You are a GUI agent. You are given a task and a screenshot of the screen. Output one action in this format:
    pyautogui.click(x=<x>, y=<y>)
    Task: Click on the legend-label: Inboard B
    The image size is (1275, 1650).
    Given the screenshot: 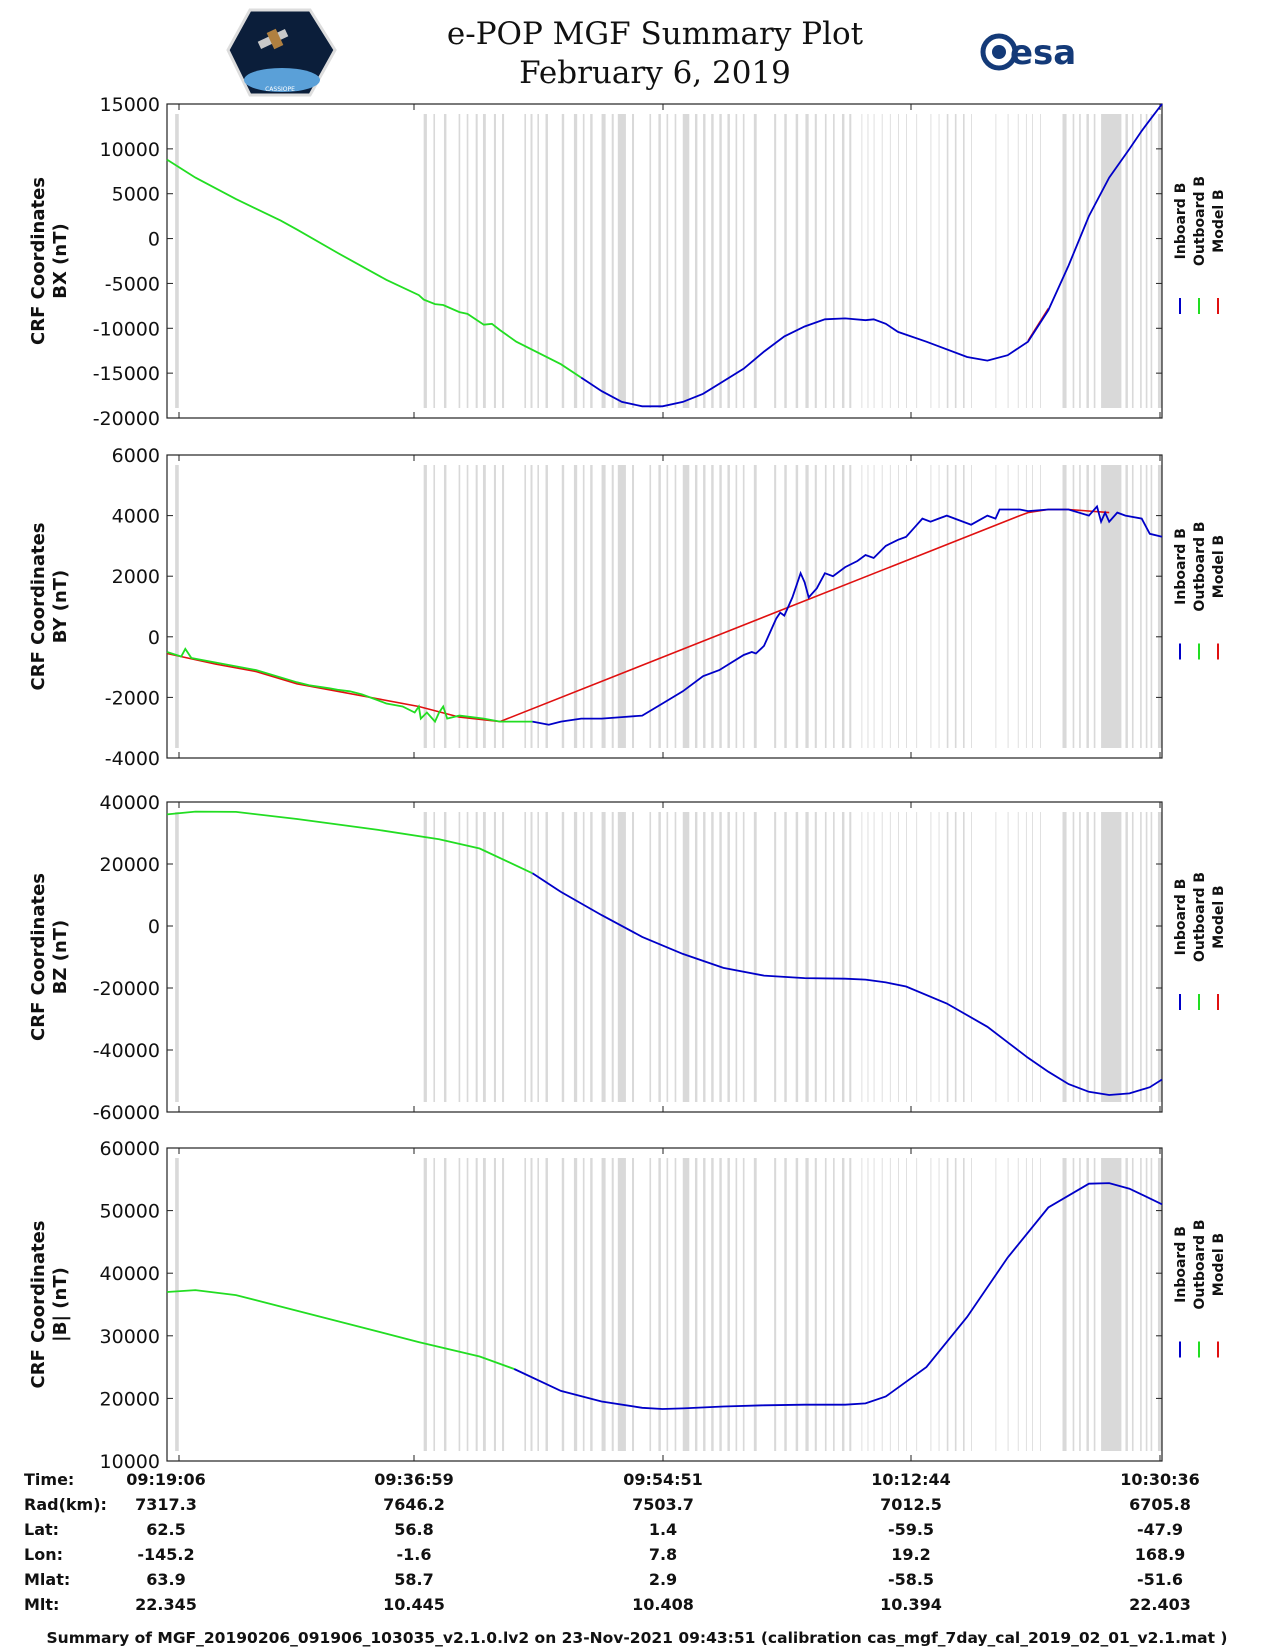 What is the action you would take?
    pyautogui.click(x=1181, y=1264)
    